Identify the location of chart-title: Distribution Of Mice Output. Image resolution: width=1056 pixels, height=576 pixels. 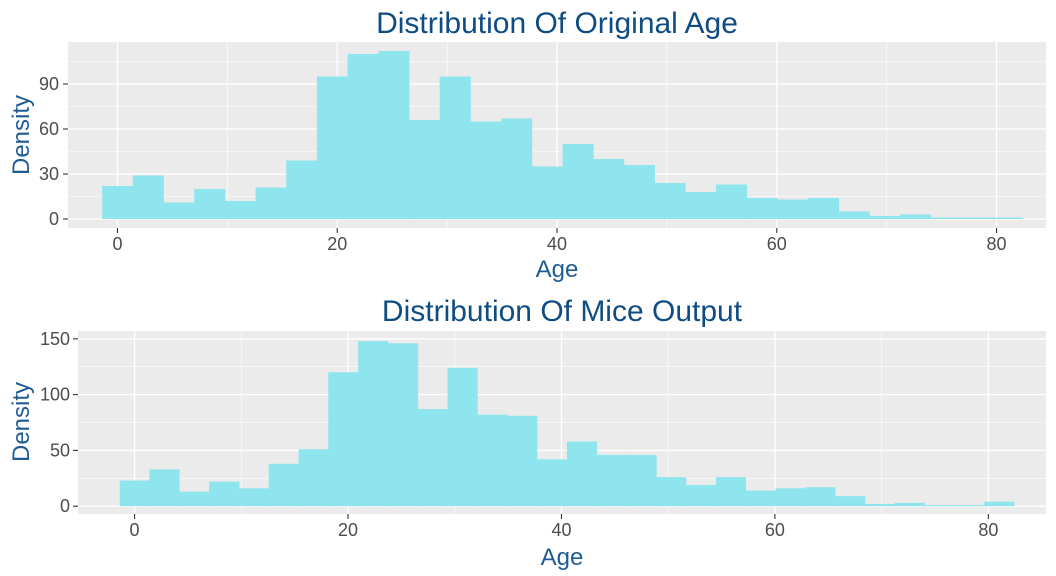
(562, 311).